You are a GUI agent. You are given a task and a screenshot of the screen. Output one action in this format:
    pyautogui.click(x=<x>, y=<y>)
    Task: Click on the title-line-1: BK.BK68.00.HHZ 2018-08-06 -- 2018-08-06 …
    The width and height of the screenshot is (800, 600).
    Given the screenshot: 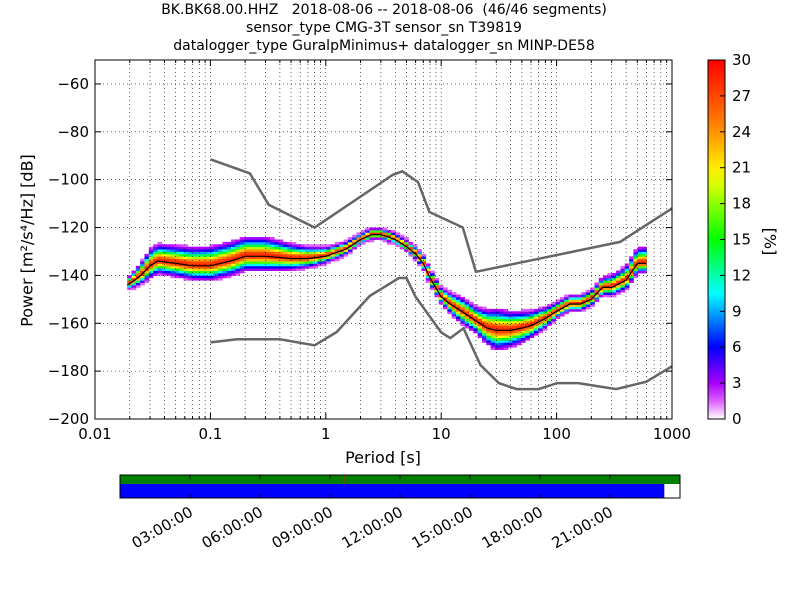 What is the action you would take?
    pyautogui.click(x=384, y=10)
    